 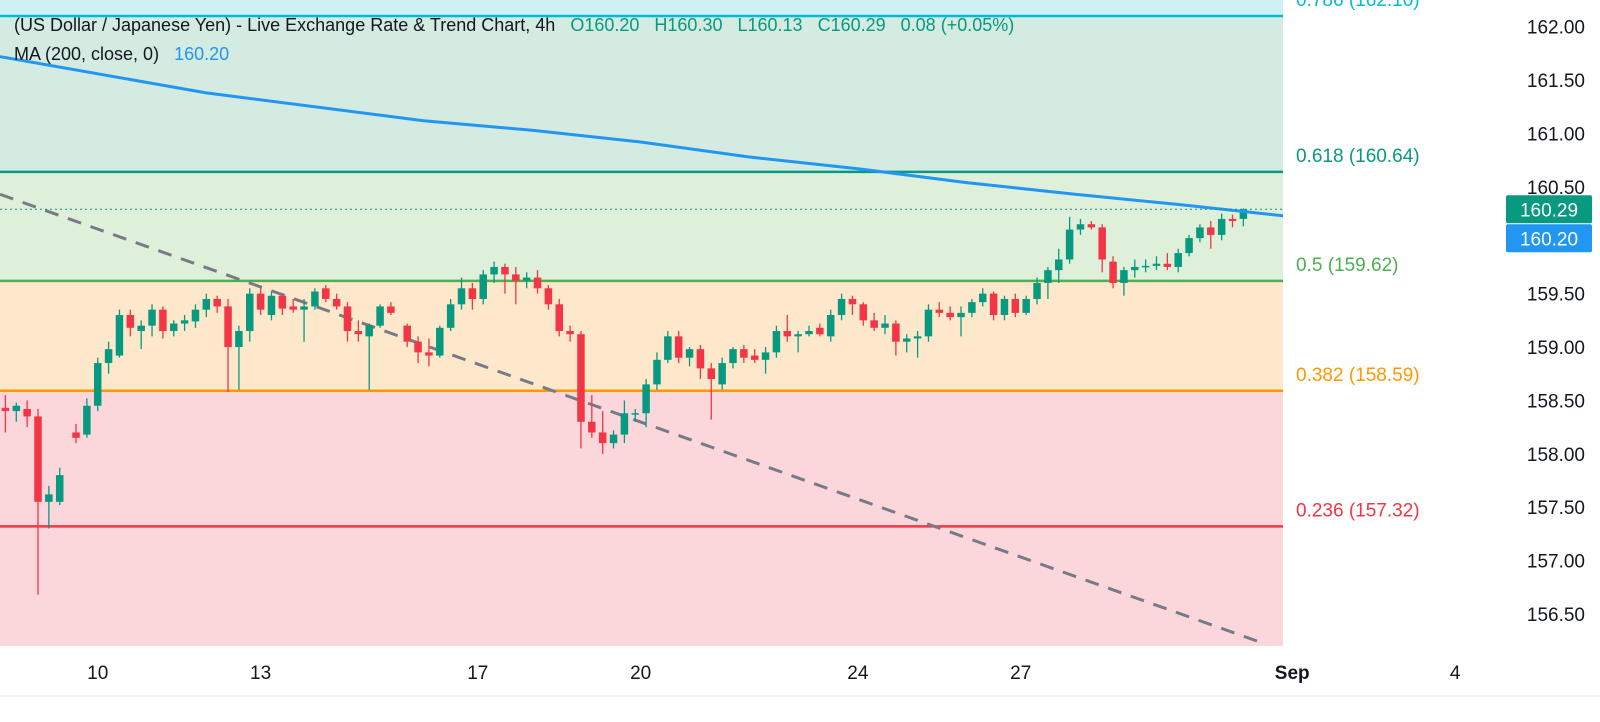 I want to click on price-tick-label: 159.00, so click(x=1556, y=348).